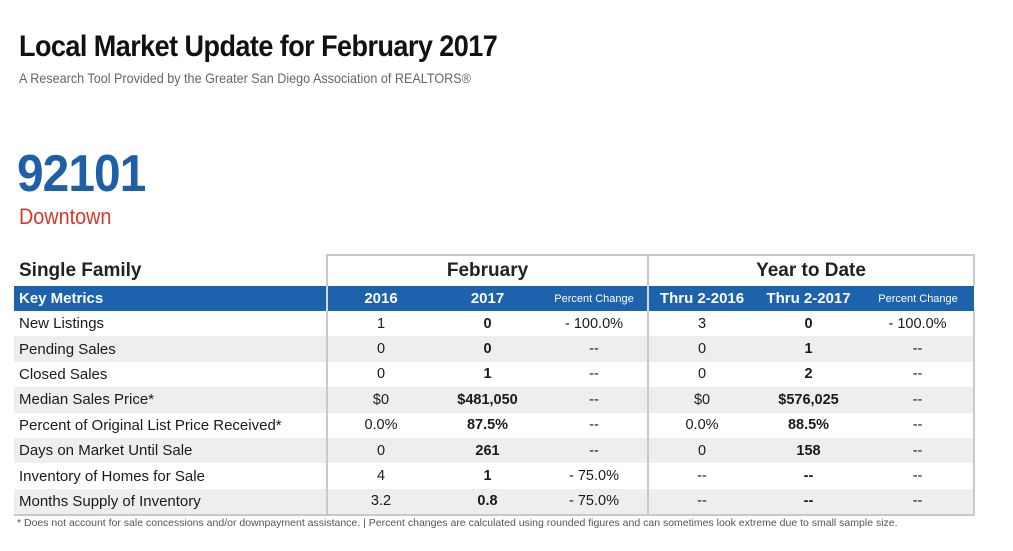 The height and width of the screenshot is (551, 1013). Describe the element at coordinates (380, 502) in the screenshot. I see `feb-2016-value: 3.2` at that location.